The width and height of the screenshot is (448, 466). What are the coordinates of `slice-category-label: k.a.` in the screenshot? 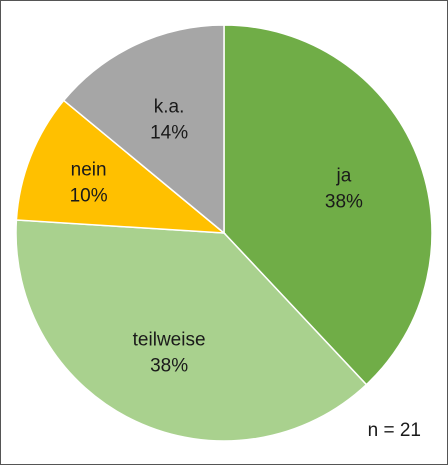 It's located at (169, 106).